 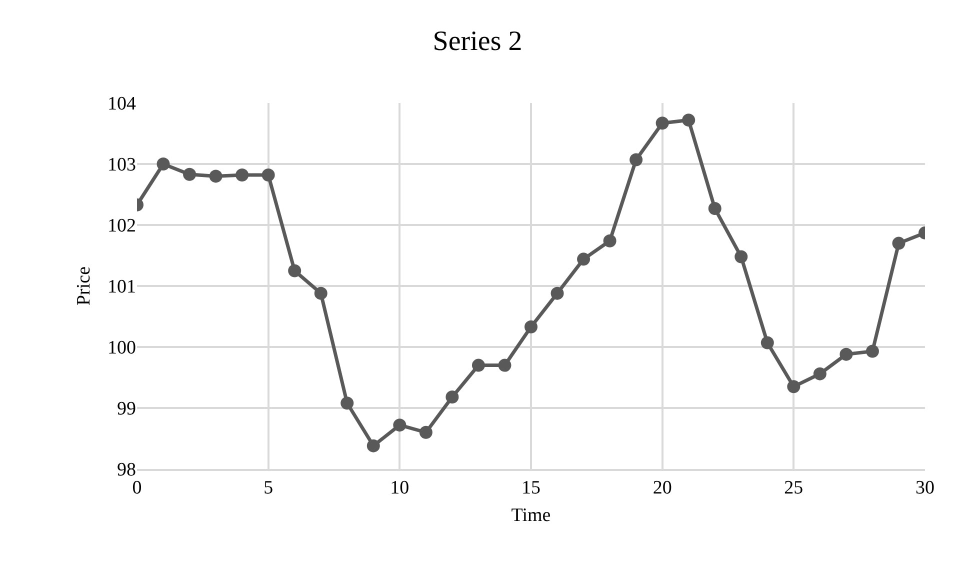 I want to click on y-tick-label: 102, so click(x=122, y=226).